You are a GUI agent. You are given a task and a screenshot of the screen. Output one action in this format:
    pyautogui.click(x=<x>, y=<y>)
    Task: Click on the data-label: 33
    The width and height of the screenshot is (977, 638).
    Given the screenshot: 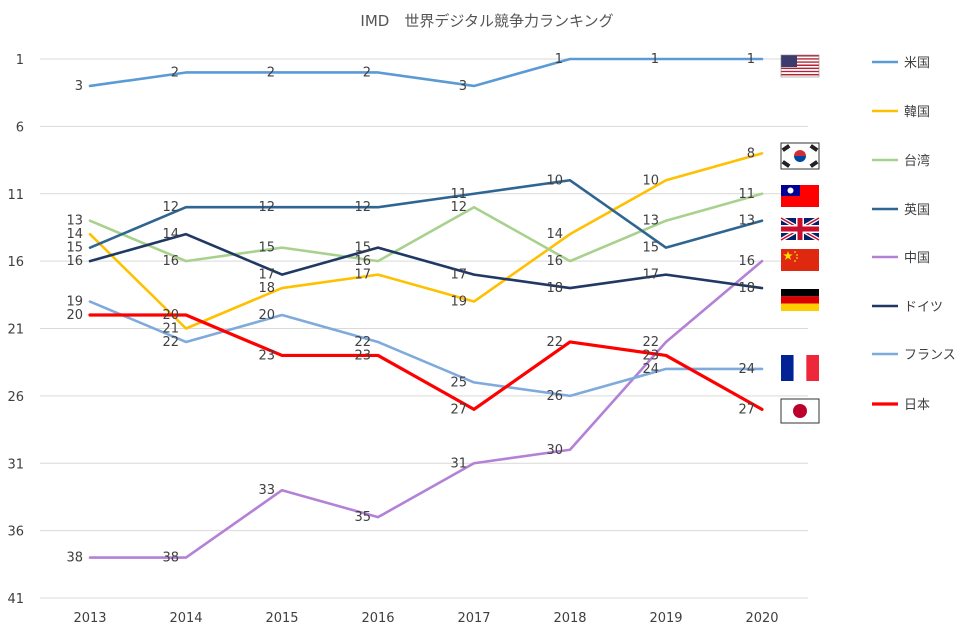 What is the action you would take?
    pyautogui.click(x=266, y=490)
    